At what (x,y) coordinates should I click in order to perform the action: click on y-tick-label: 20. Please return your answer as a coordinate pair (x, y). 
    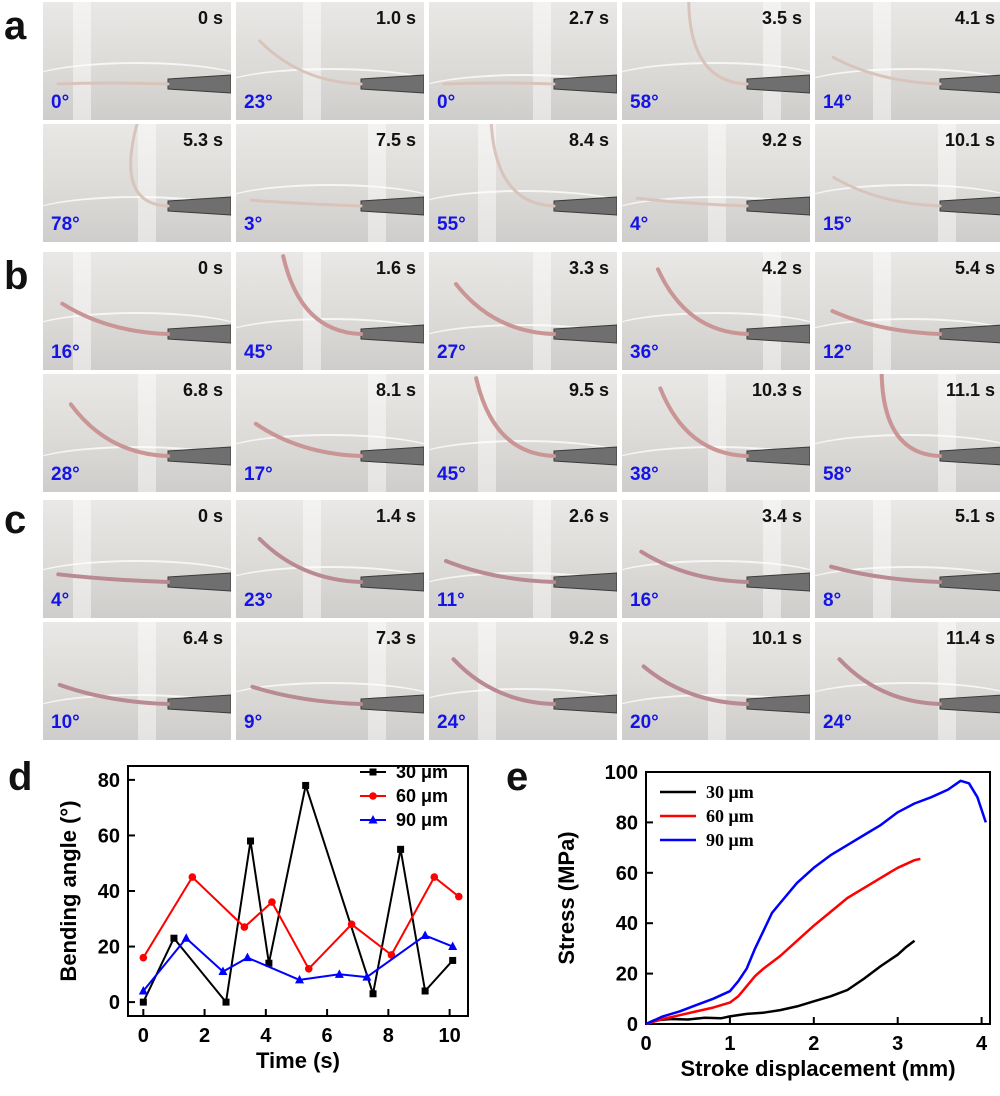
    Looking at the image, I should click on (109, 948).